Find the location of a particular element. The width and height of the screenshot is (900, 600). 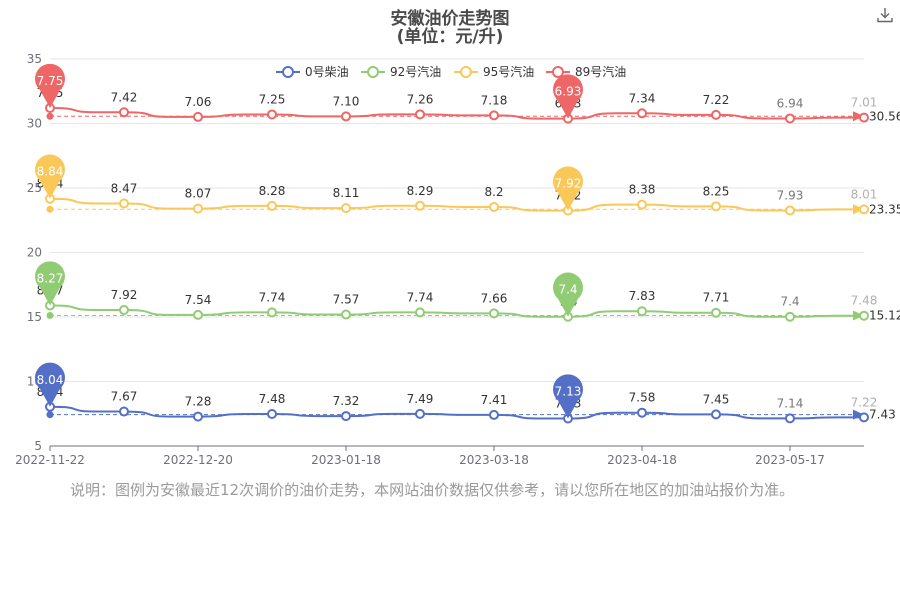

max-pin-label: 8.04 is located at coordinates (50, 380).